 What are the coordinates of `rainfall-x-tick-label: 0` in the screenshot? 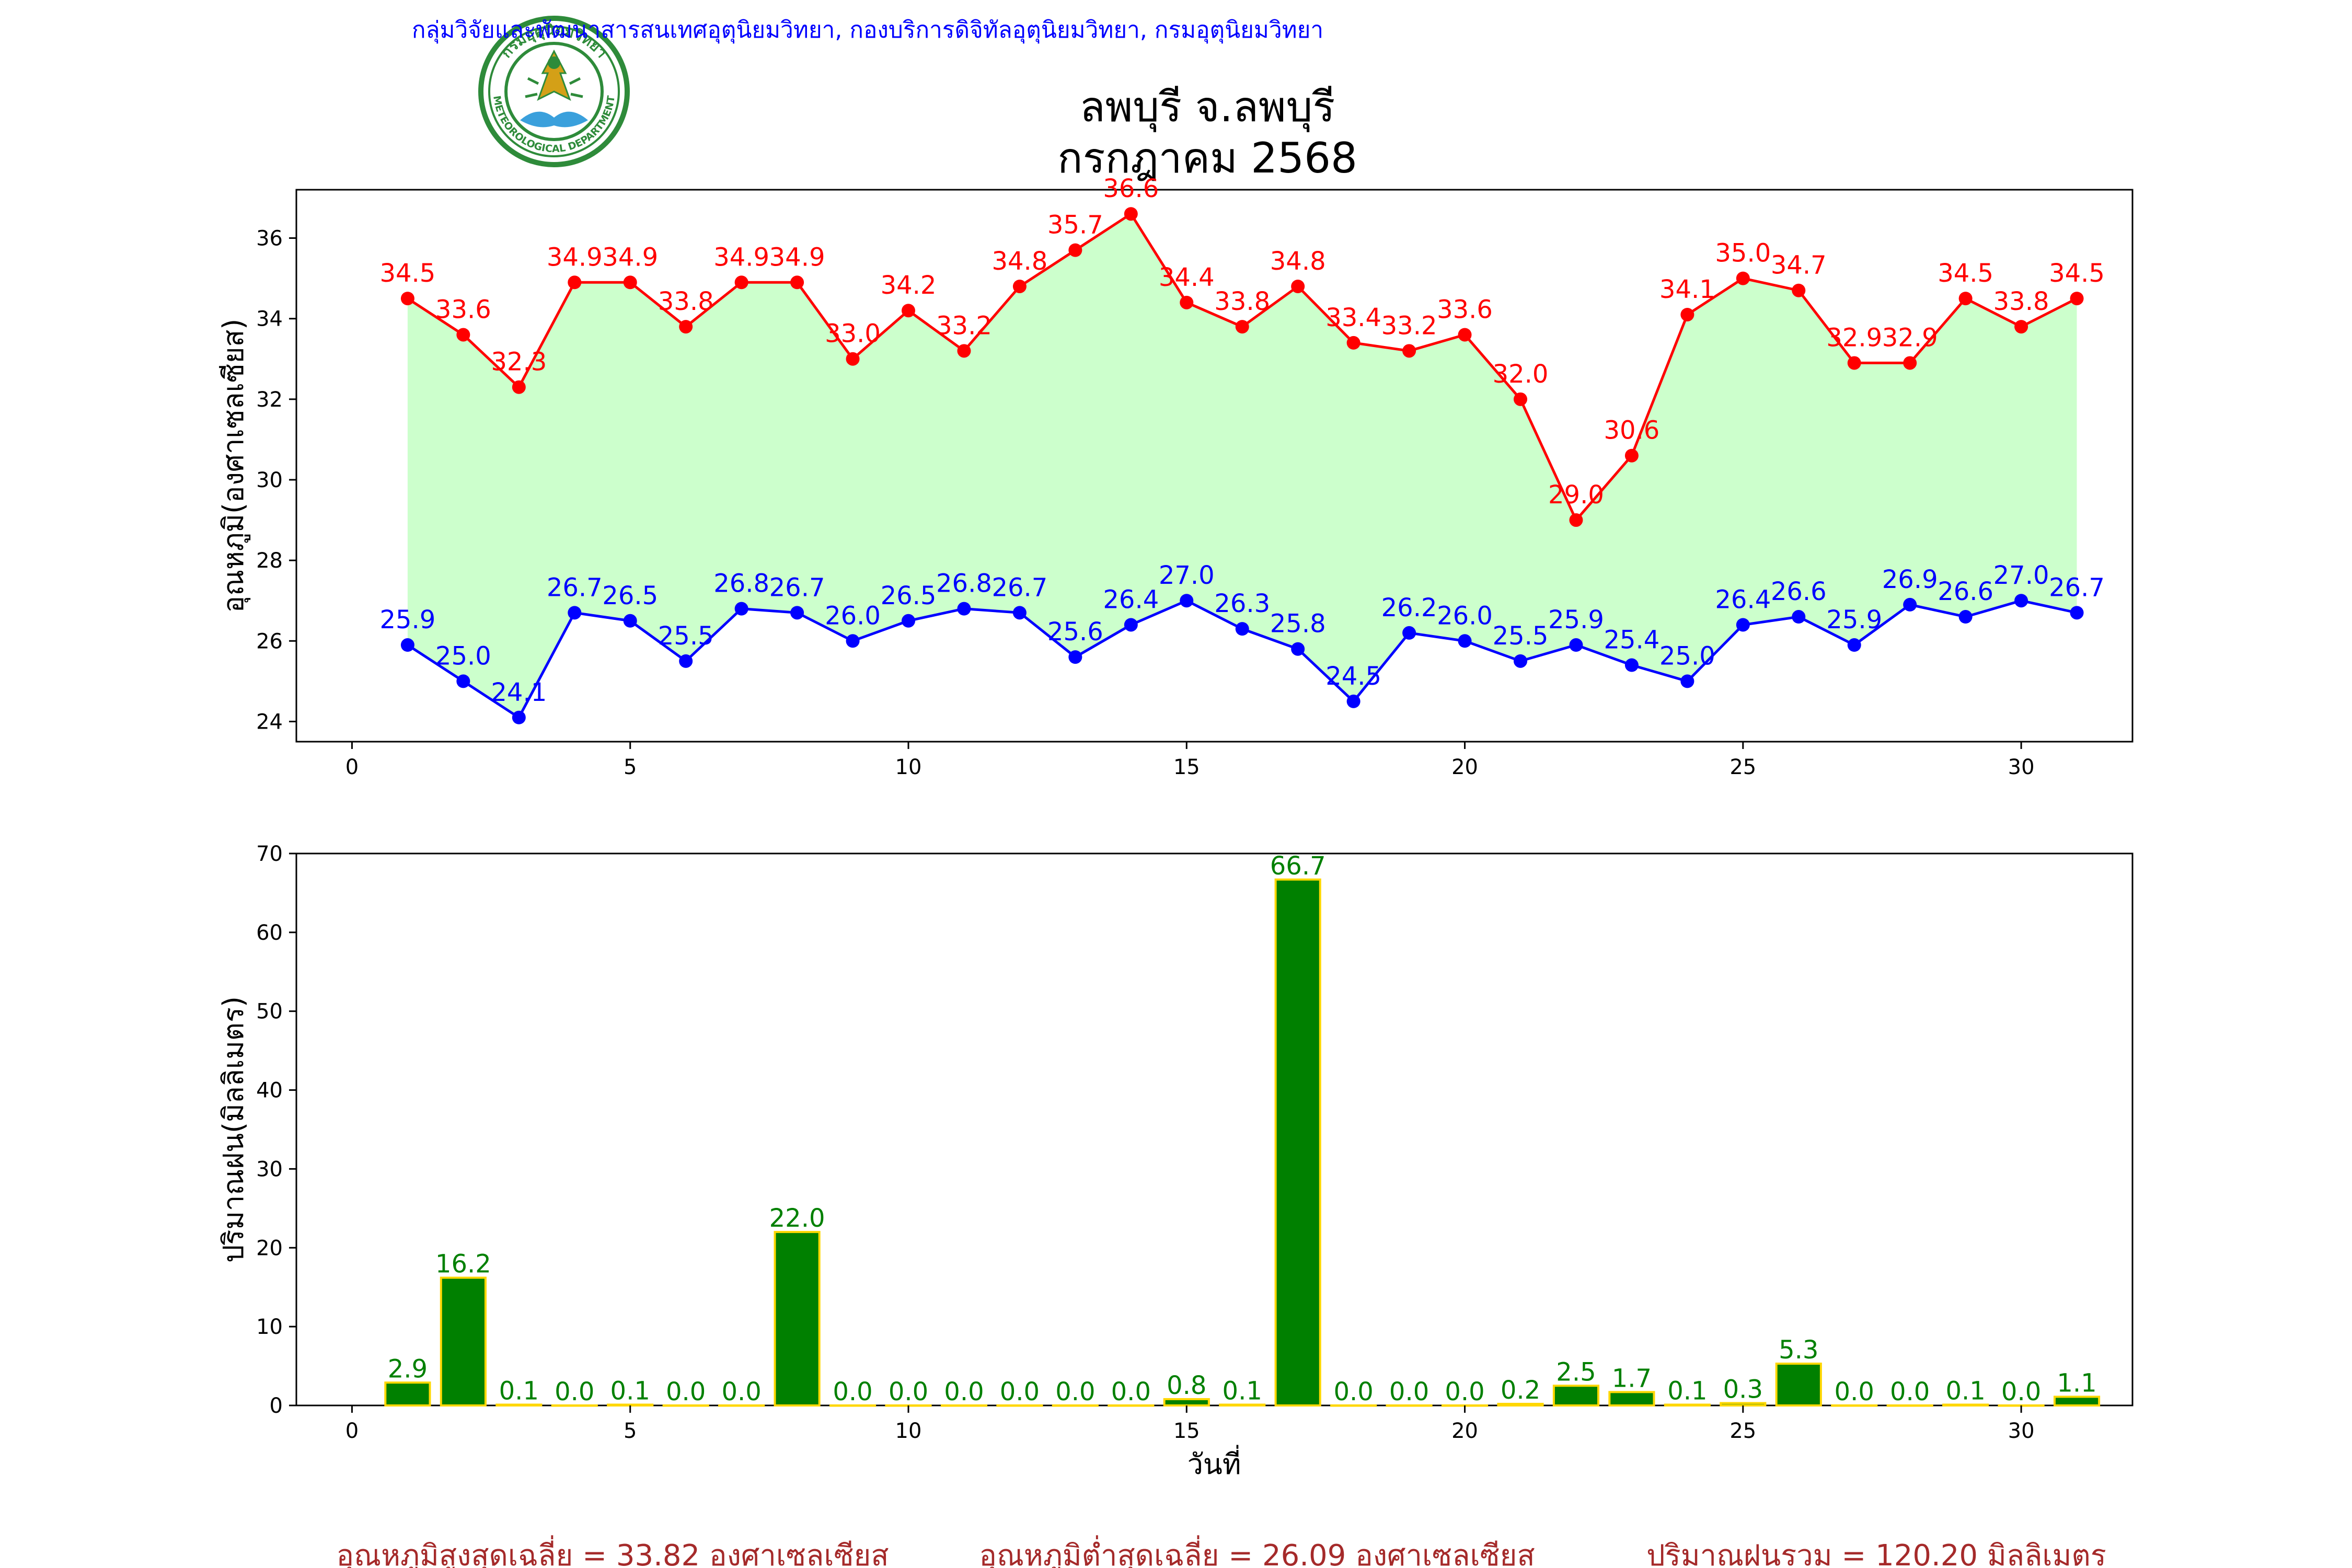 It's located at (352, 1431).